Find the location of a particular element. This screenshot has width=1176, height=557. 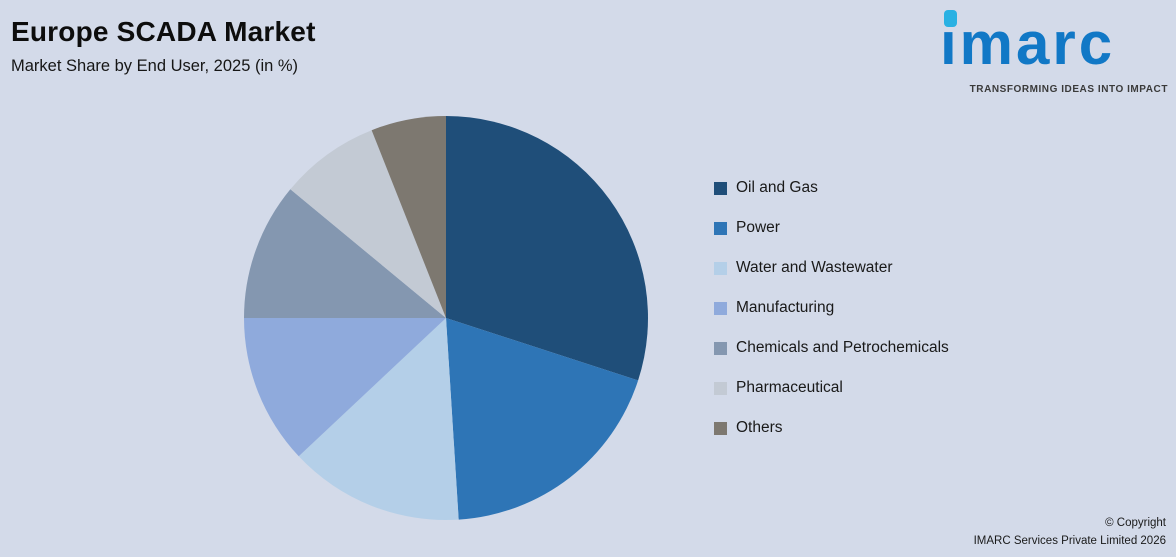

legend-label: Water and Wastewater is located at coordinates (814, 267).